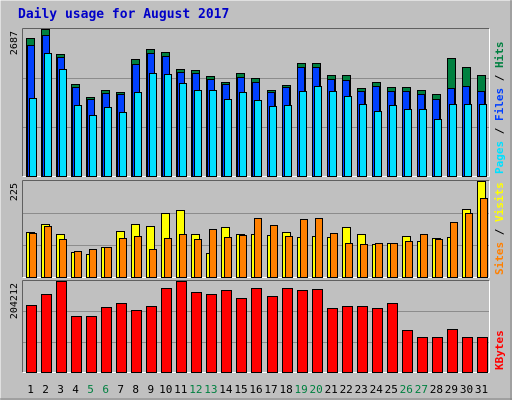  What do you see at coordinates (150, 389) in the screenshot?
I see `x-tick-label: 9` at bounding box center [150, 389].